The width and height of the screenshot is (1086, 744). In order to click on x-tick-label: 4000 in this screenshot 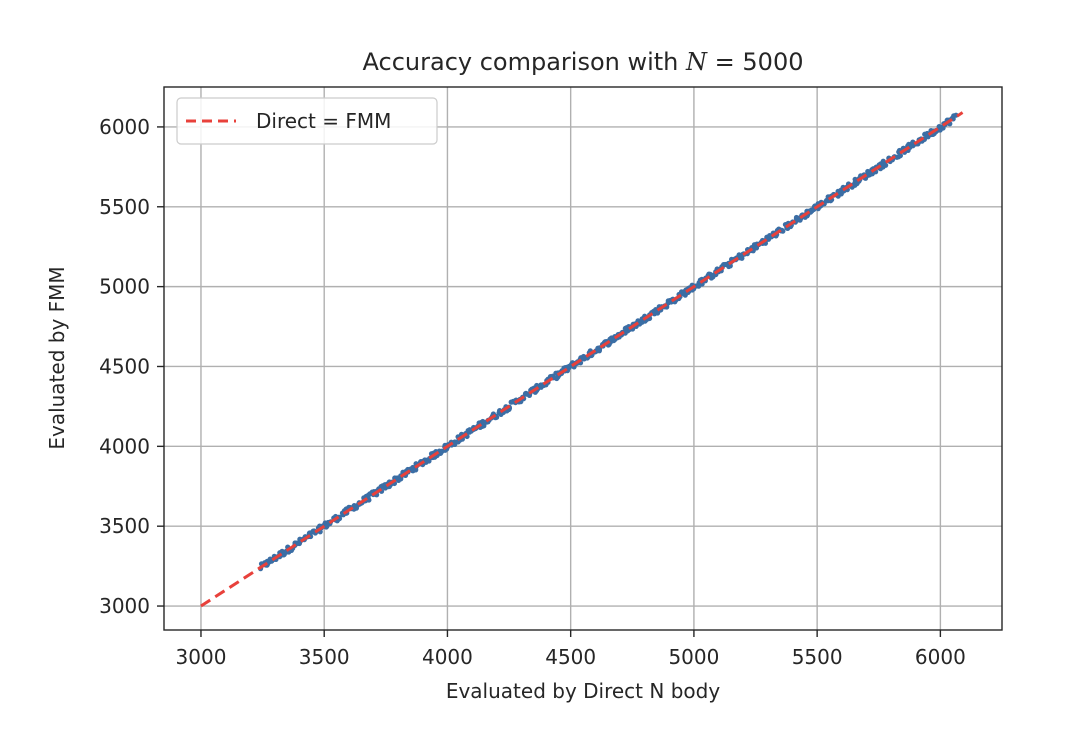, I will do `click(447, 657)`.